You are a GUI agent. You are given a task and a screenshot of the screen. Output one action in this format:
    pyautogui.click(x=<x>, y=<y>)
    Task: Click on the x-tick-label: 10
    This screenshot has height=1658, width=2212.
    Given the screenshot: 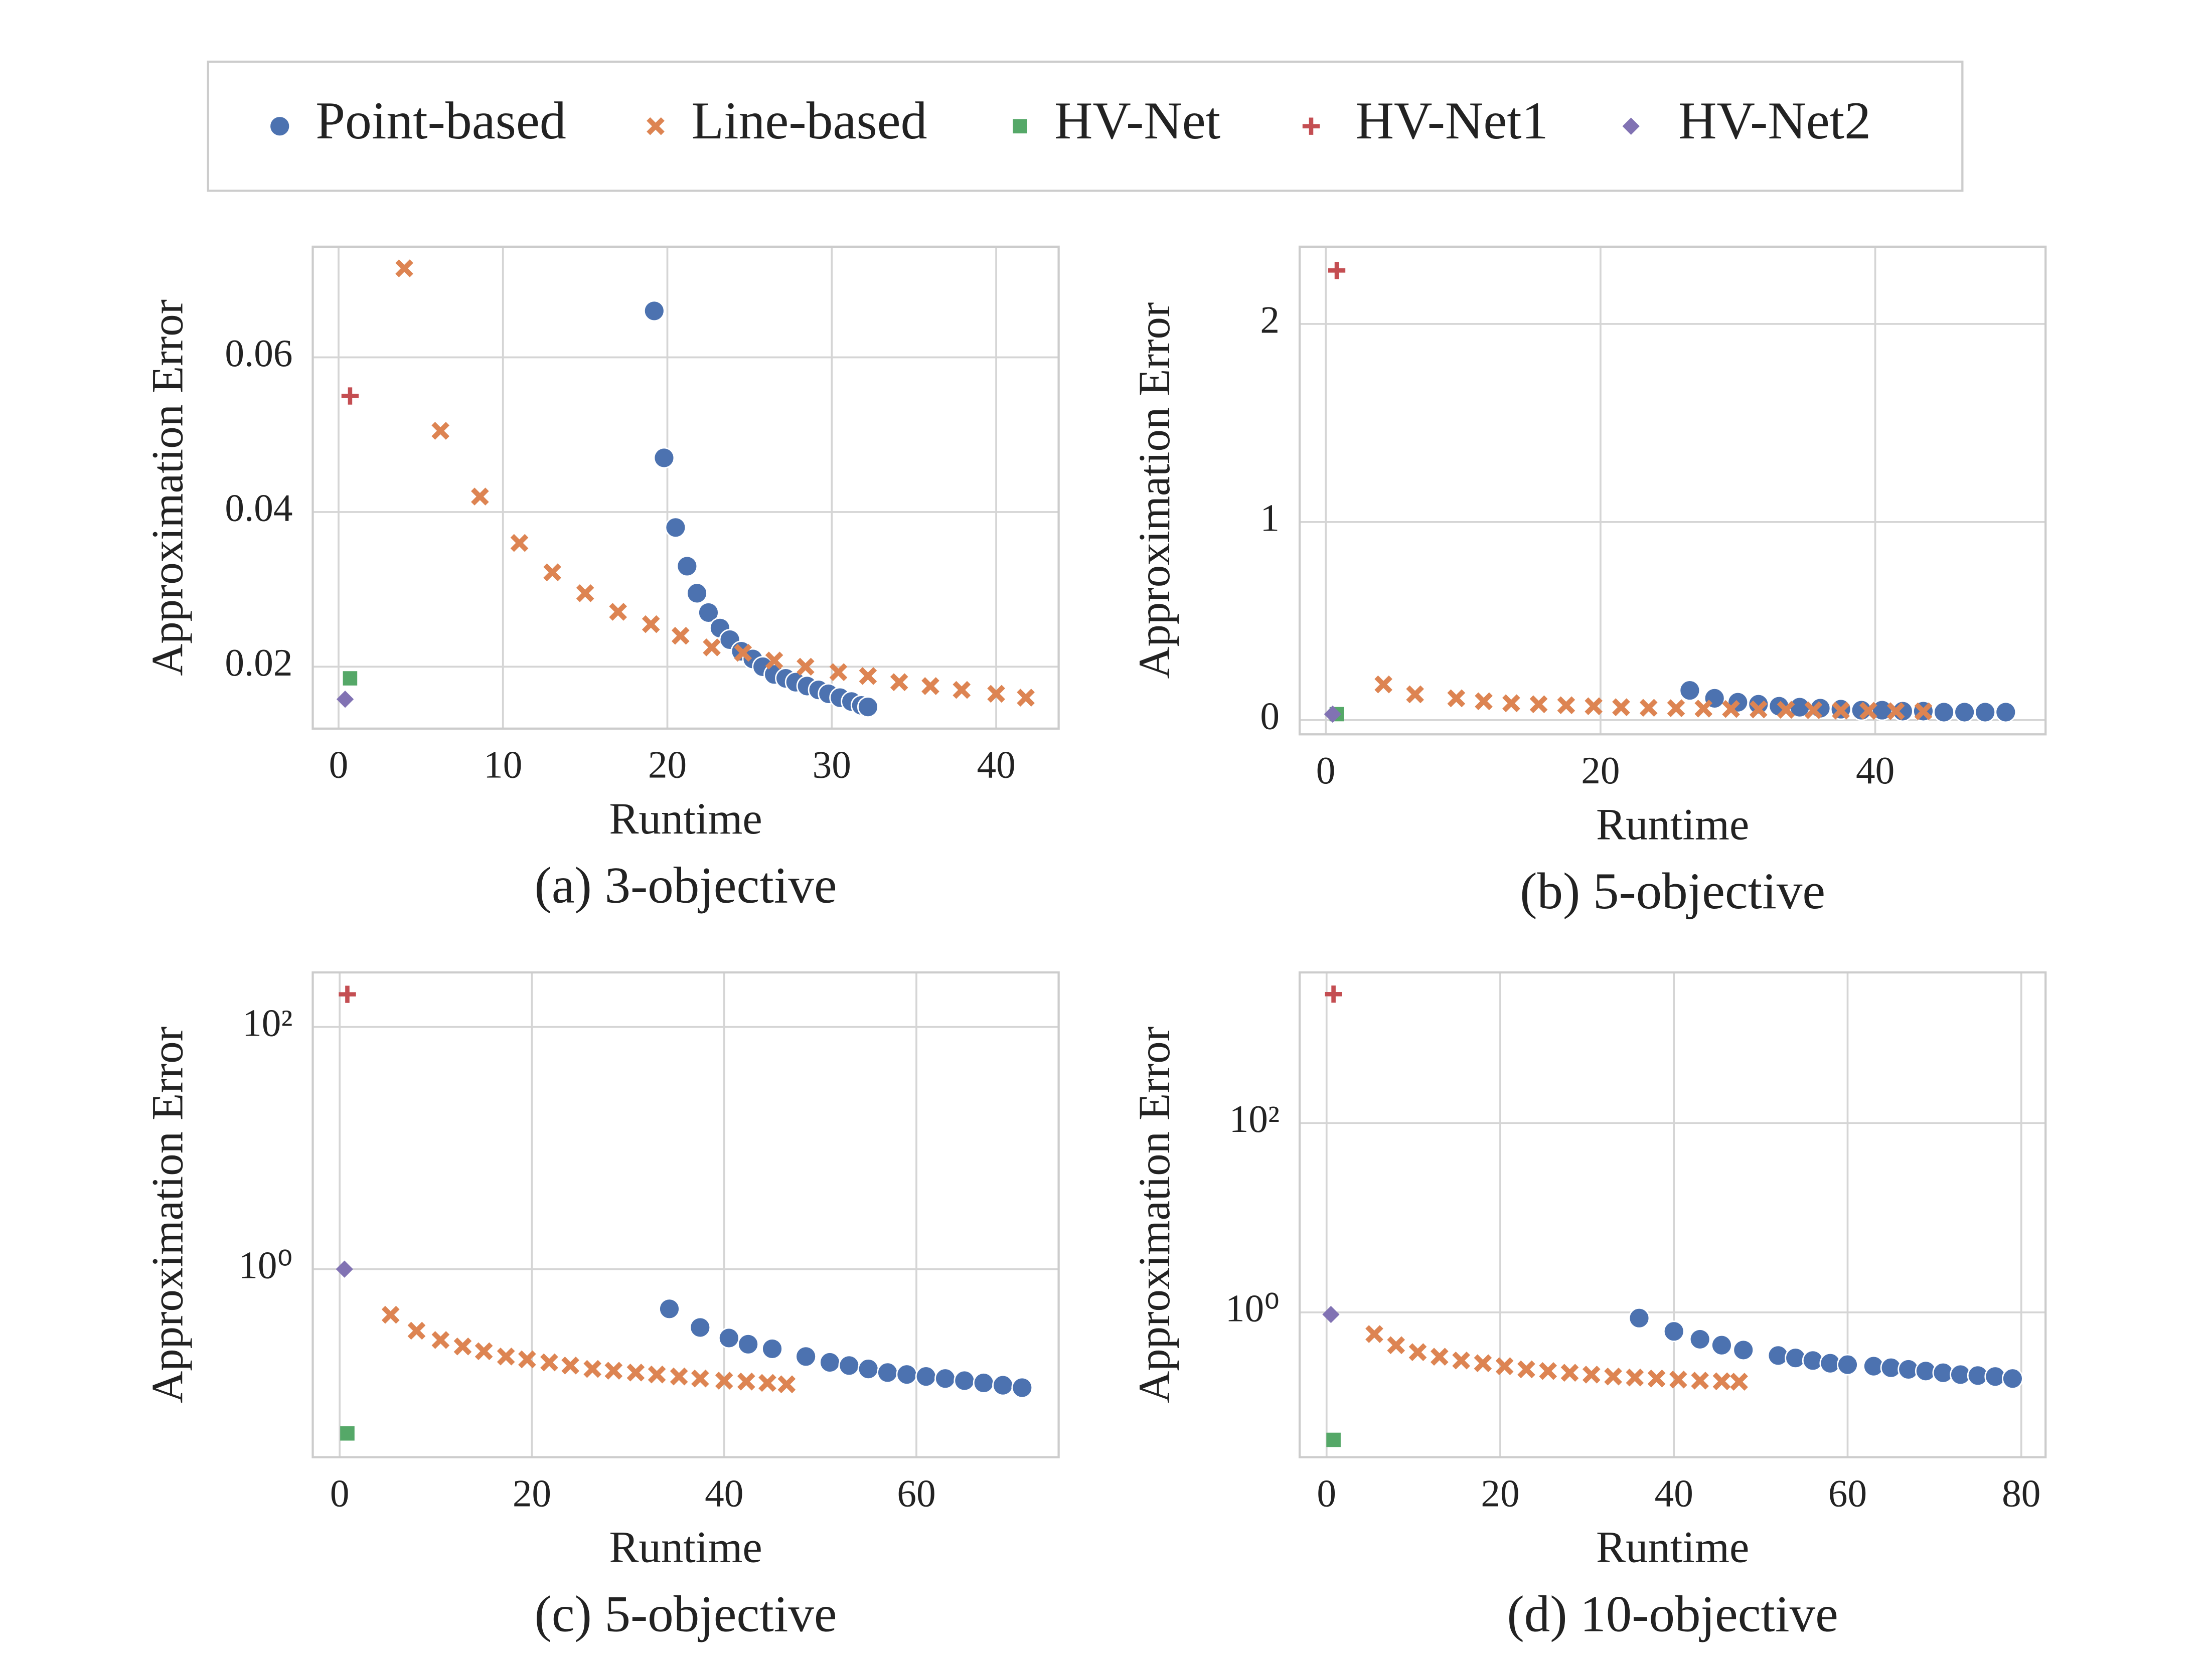 What is the action you would take?
    pyautogui.click(x=503, y=764)
    